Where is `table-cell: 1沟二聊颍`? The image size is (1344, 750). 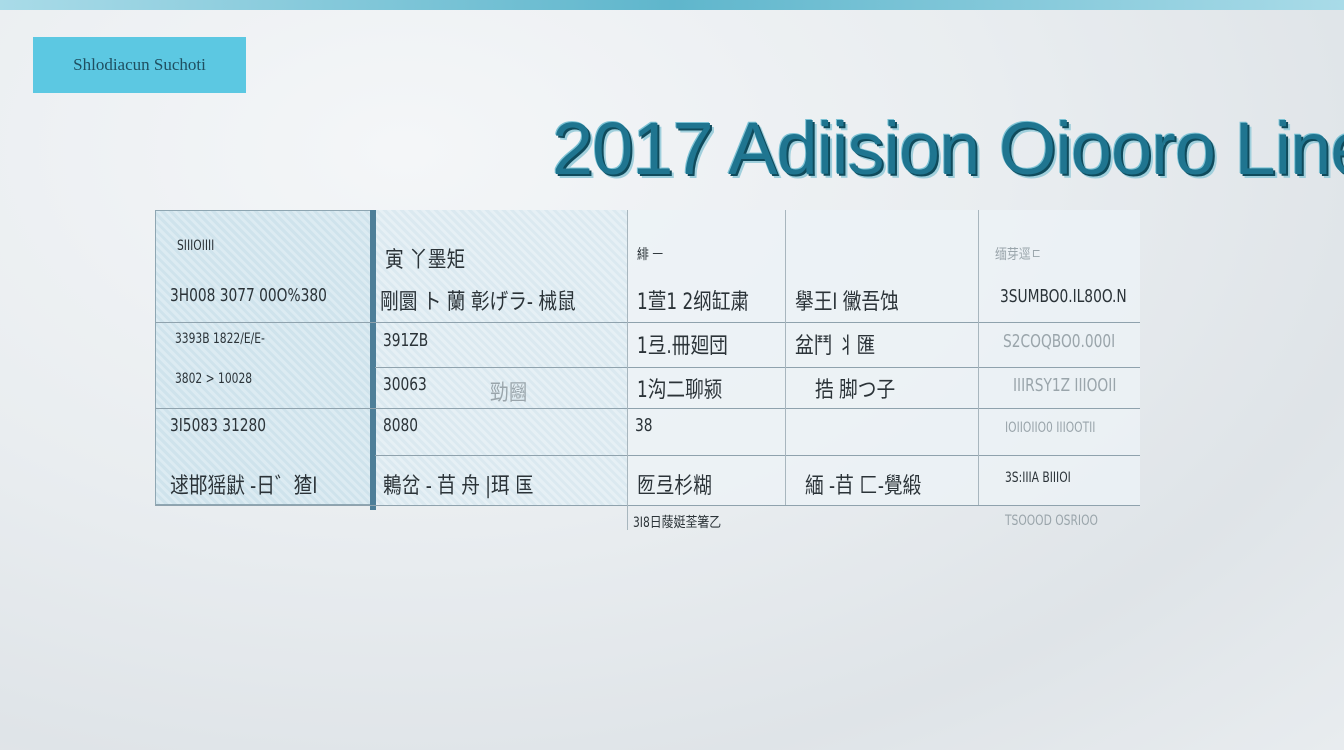 table-cell: 1沟二聊颍 is located at coordinates (680, 390).